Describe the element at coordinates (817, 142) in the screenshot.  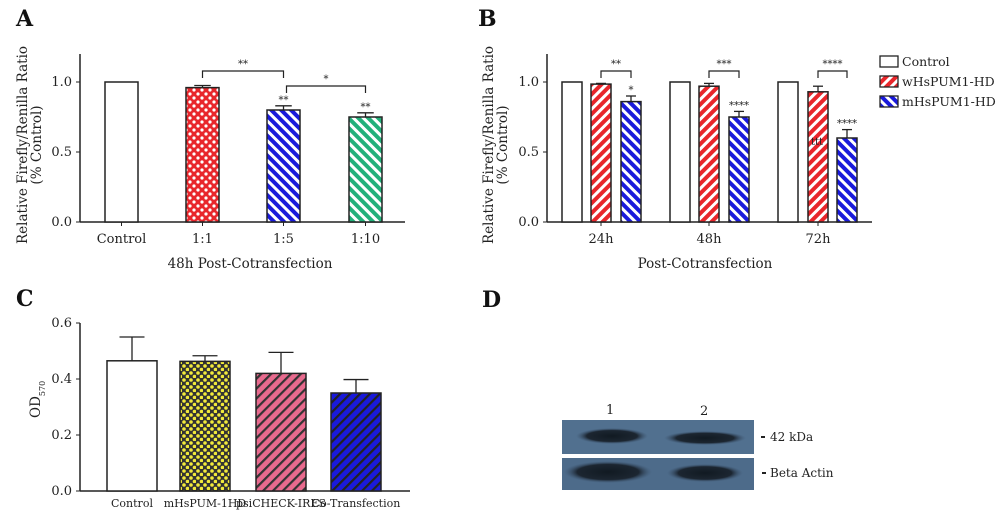
I see `stray-text: ttt` at that location.